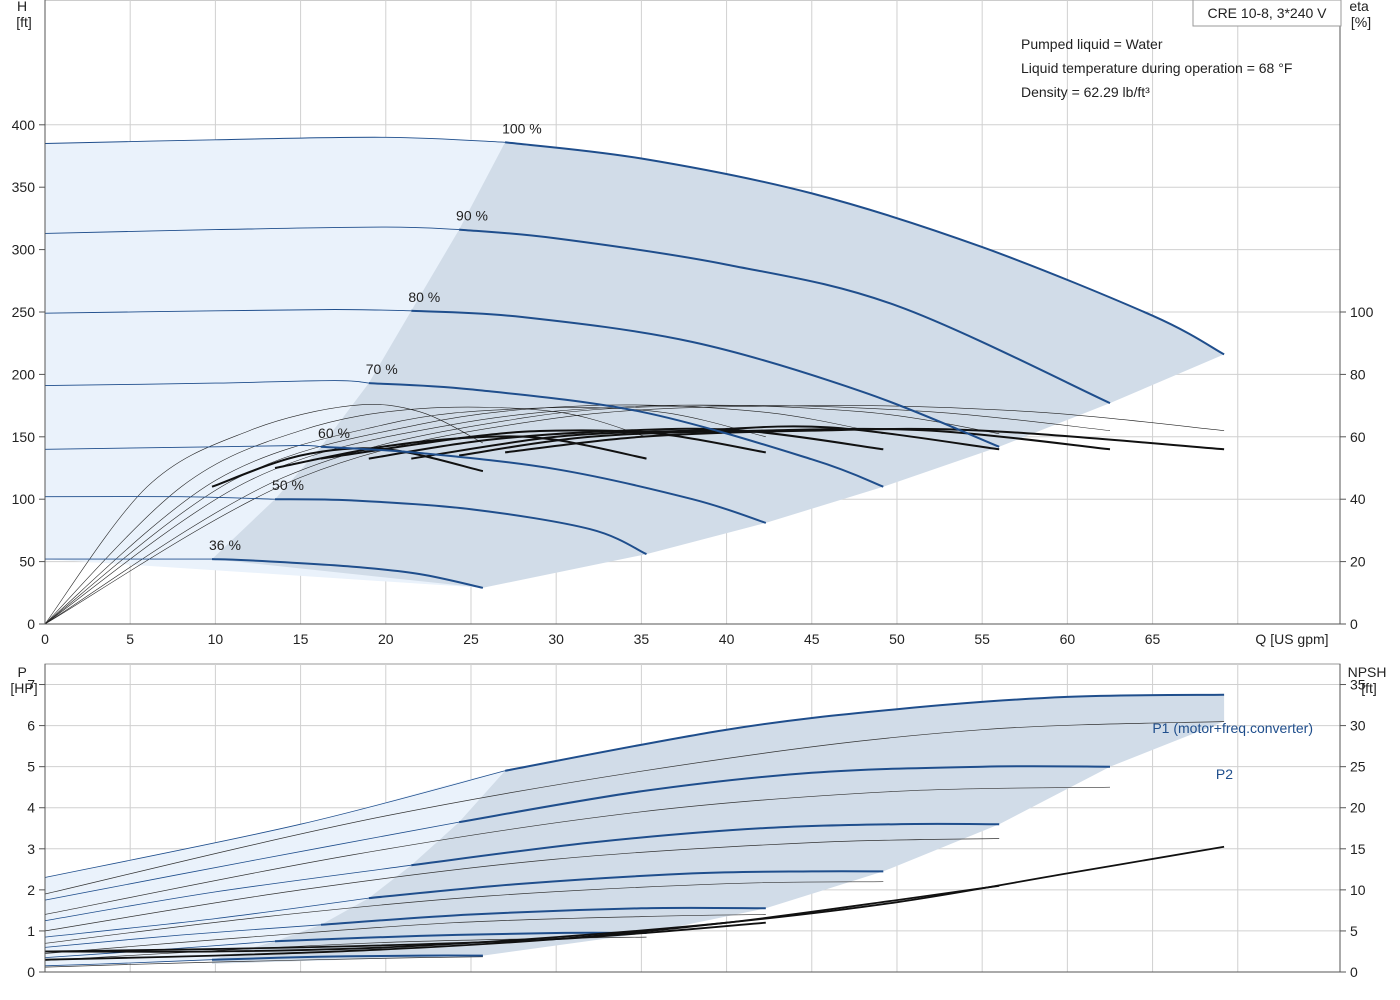 The height and width of the screenshot is (1000, 1400). I want to click on head-y-tick-label: 350, so click(24, 187).